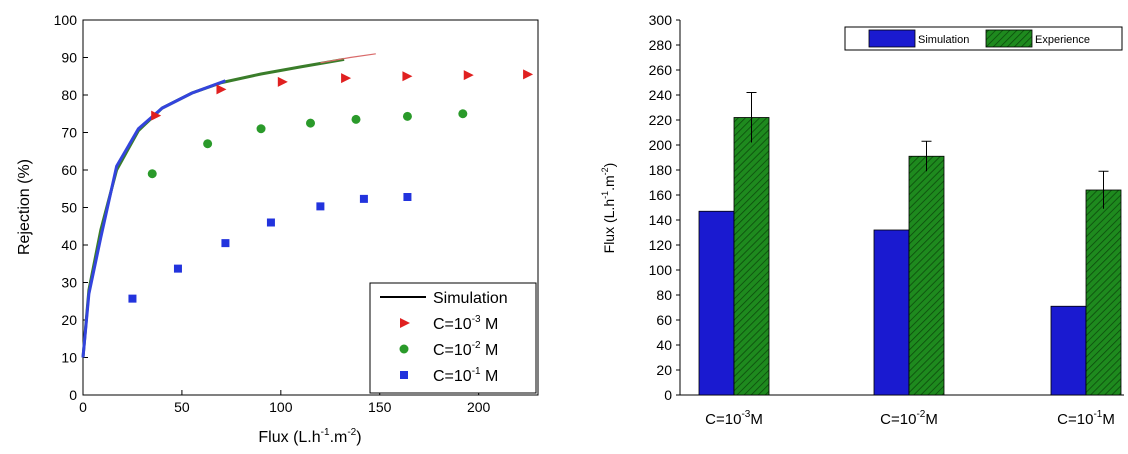 This screenshot has height=454, width=1128. Describe the element at coordinates (661, 70) in the screenshot. I see `flux-y-tick-label: 260` at that location.